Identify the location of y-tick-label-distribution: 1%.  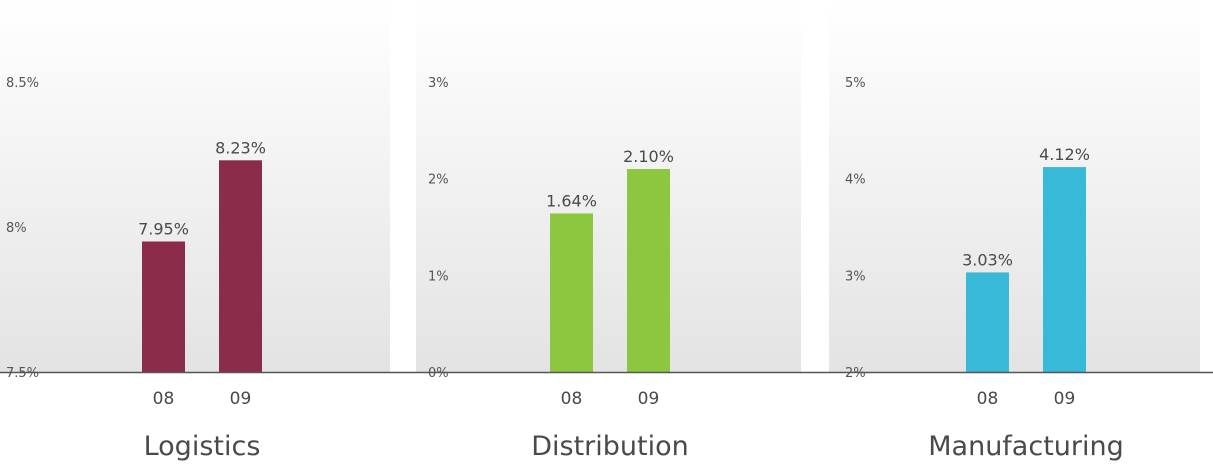
(438, 276).